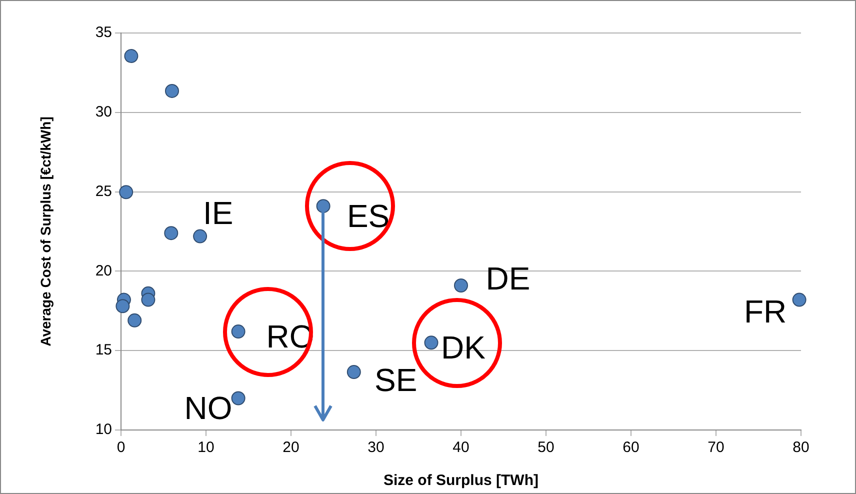 This screenshot has height=494, width=856. What do you see at coordinates (45, 231) in the screenshot?
I see `y-axis-title: Average Cost of Surplus [€ct/kWh]` at bounding box center [45, 231].